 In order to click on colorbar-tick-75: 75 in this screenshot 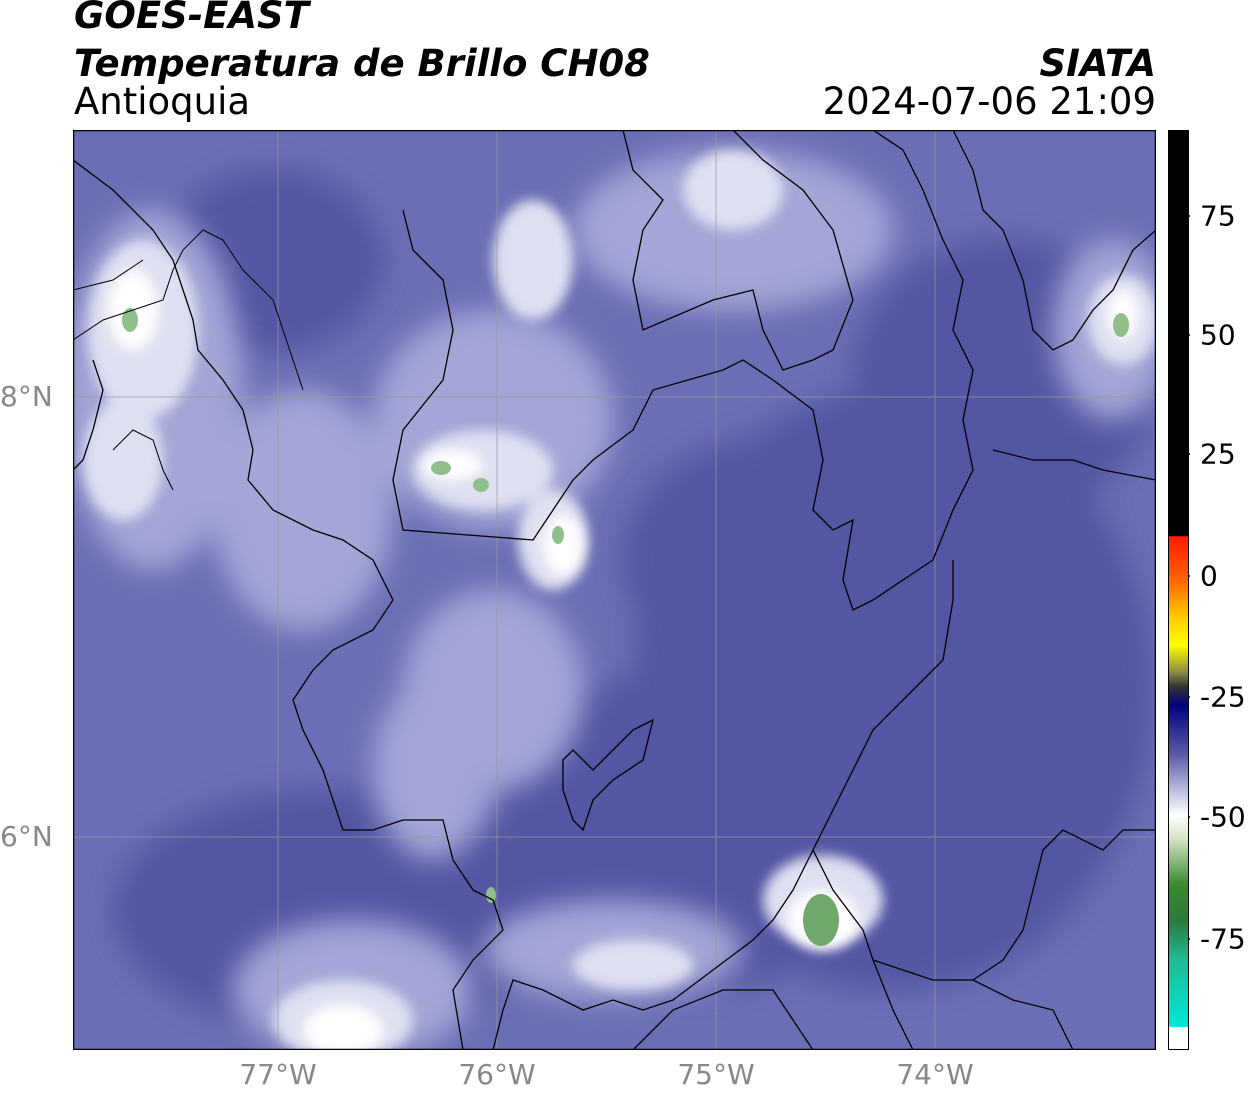, I will do `click(1218, 216)`.